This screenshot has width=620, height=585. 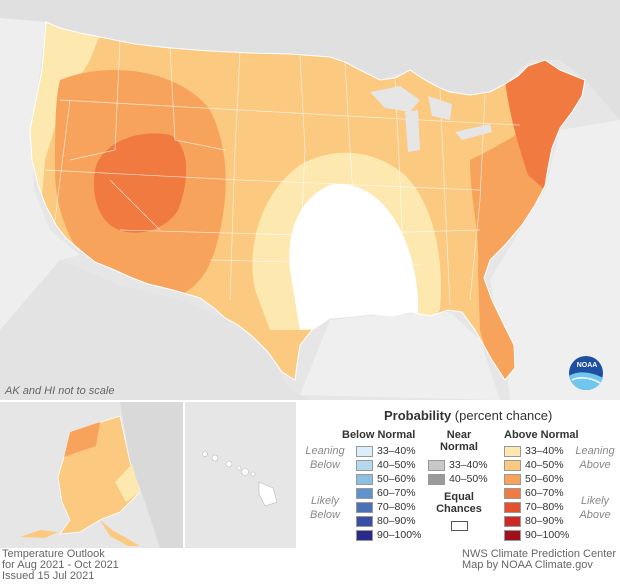 I want to click on noaa-logo, so click(x=586, y=373).